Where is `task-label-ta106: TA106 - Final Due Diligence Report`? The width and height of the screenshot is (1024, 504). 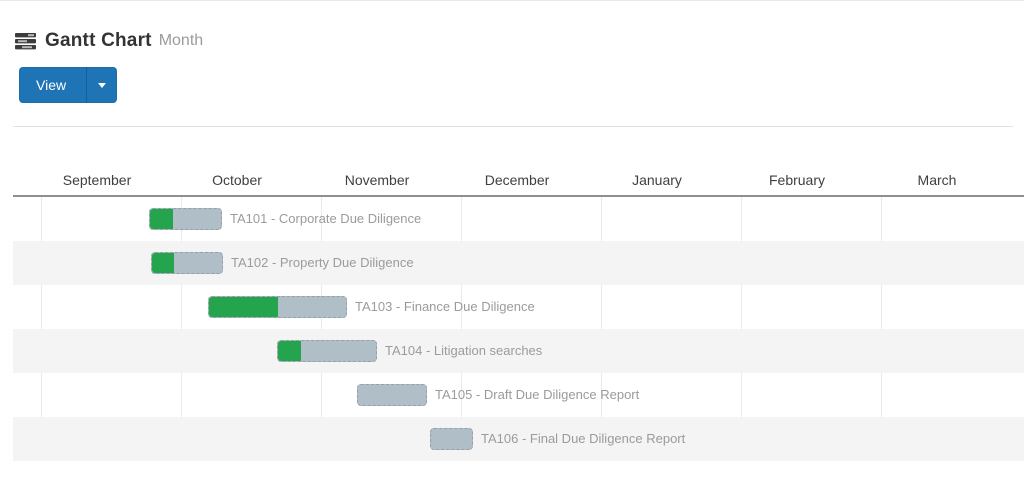
task-label-ta106: TA106 - Final Due Diligence Report is located at coordinates (583, 438).